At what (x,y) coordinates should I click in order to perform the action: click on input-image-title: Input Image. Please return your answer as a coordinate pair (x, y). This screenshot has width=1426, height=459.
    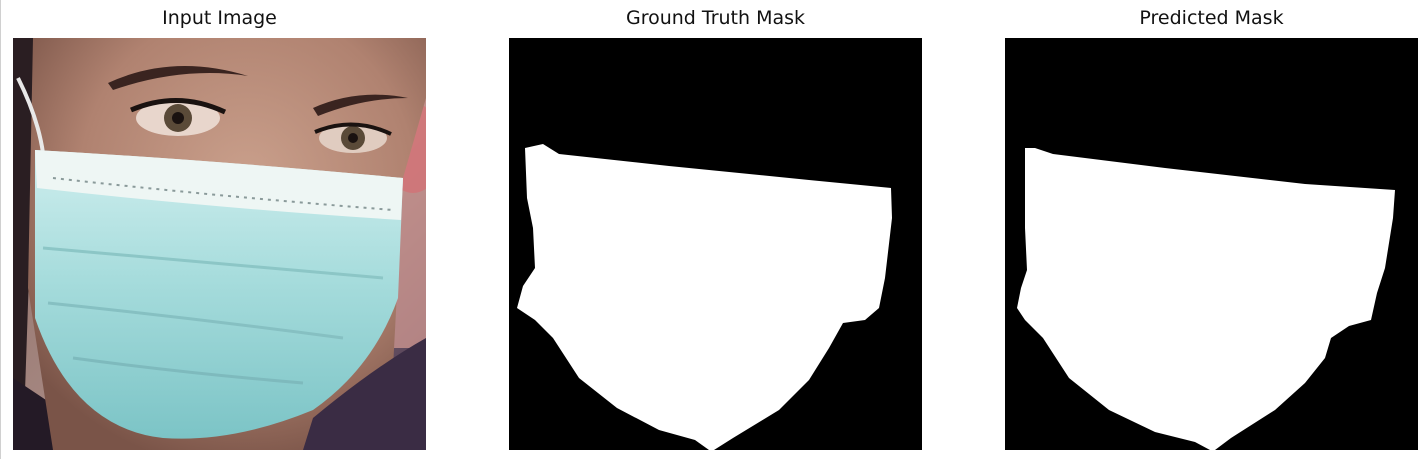
    Looking at the image, I should click on (219, 18).